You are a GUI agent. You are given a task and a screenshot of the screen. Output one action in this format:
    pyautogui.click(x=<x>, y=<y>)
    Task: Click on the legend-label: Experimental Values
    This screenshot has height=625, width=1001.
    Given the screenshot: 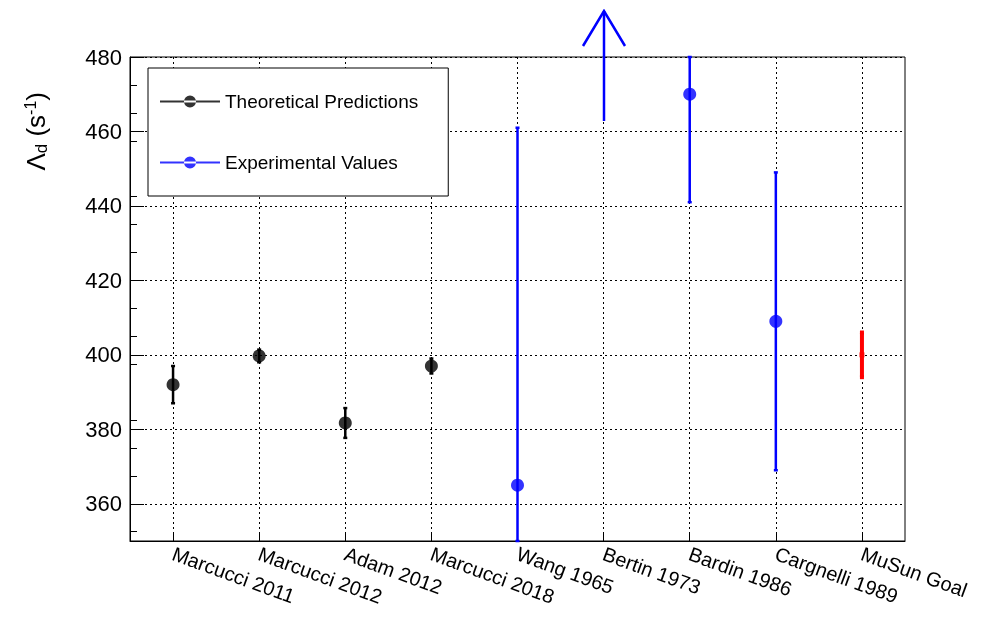 What is the action you would take?
    pyautogui.click(x=311, y=162)
    